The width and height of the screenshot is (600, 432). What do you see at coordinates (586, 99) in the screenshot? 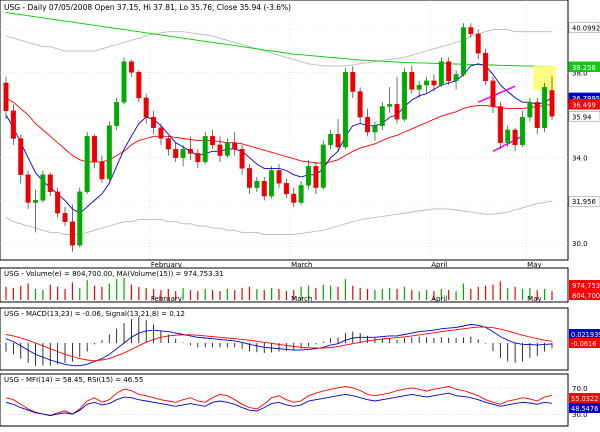
I see `price-flag-label: 36.7995` at bounding box center [586, 99].